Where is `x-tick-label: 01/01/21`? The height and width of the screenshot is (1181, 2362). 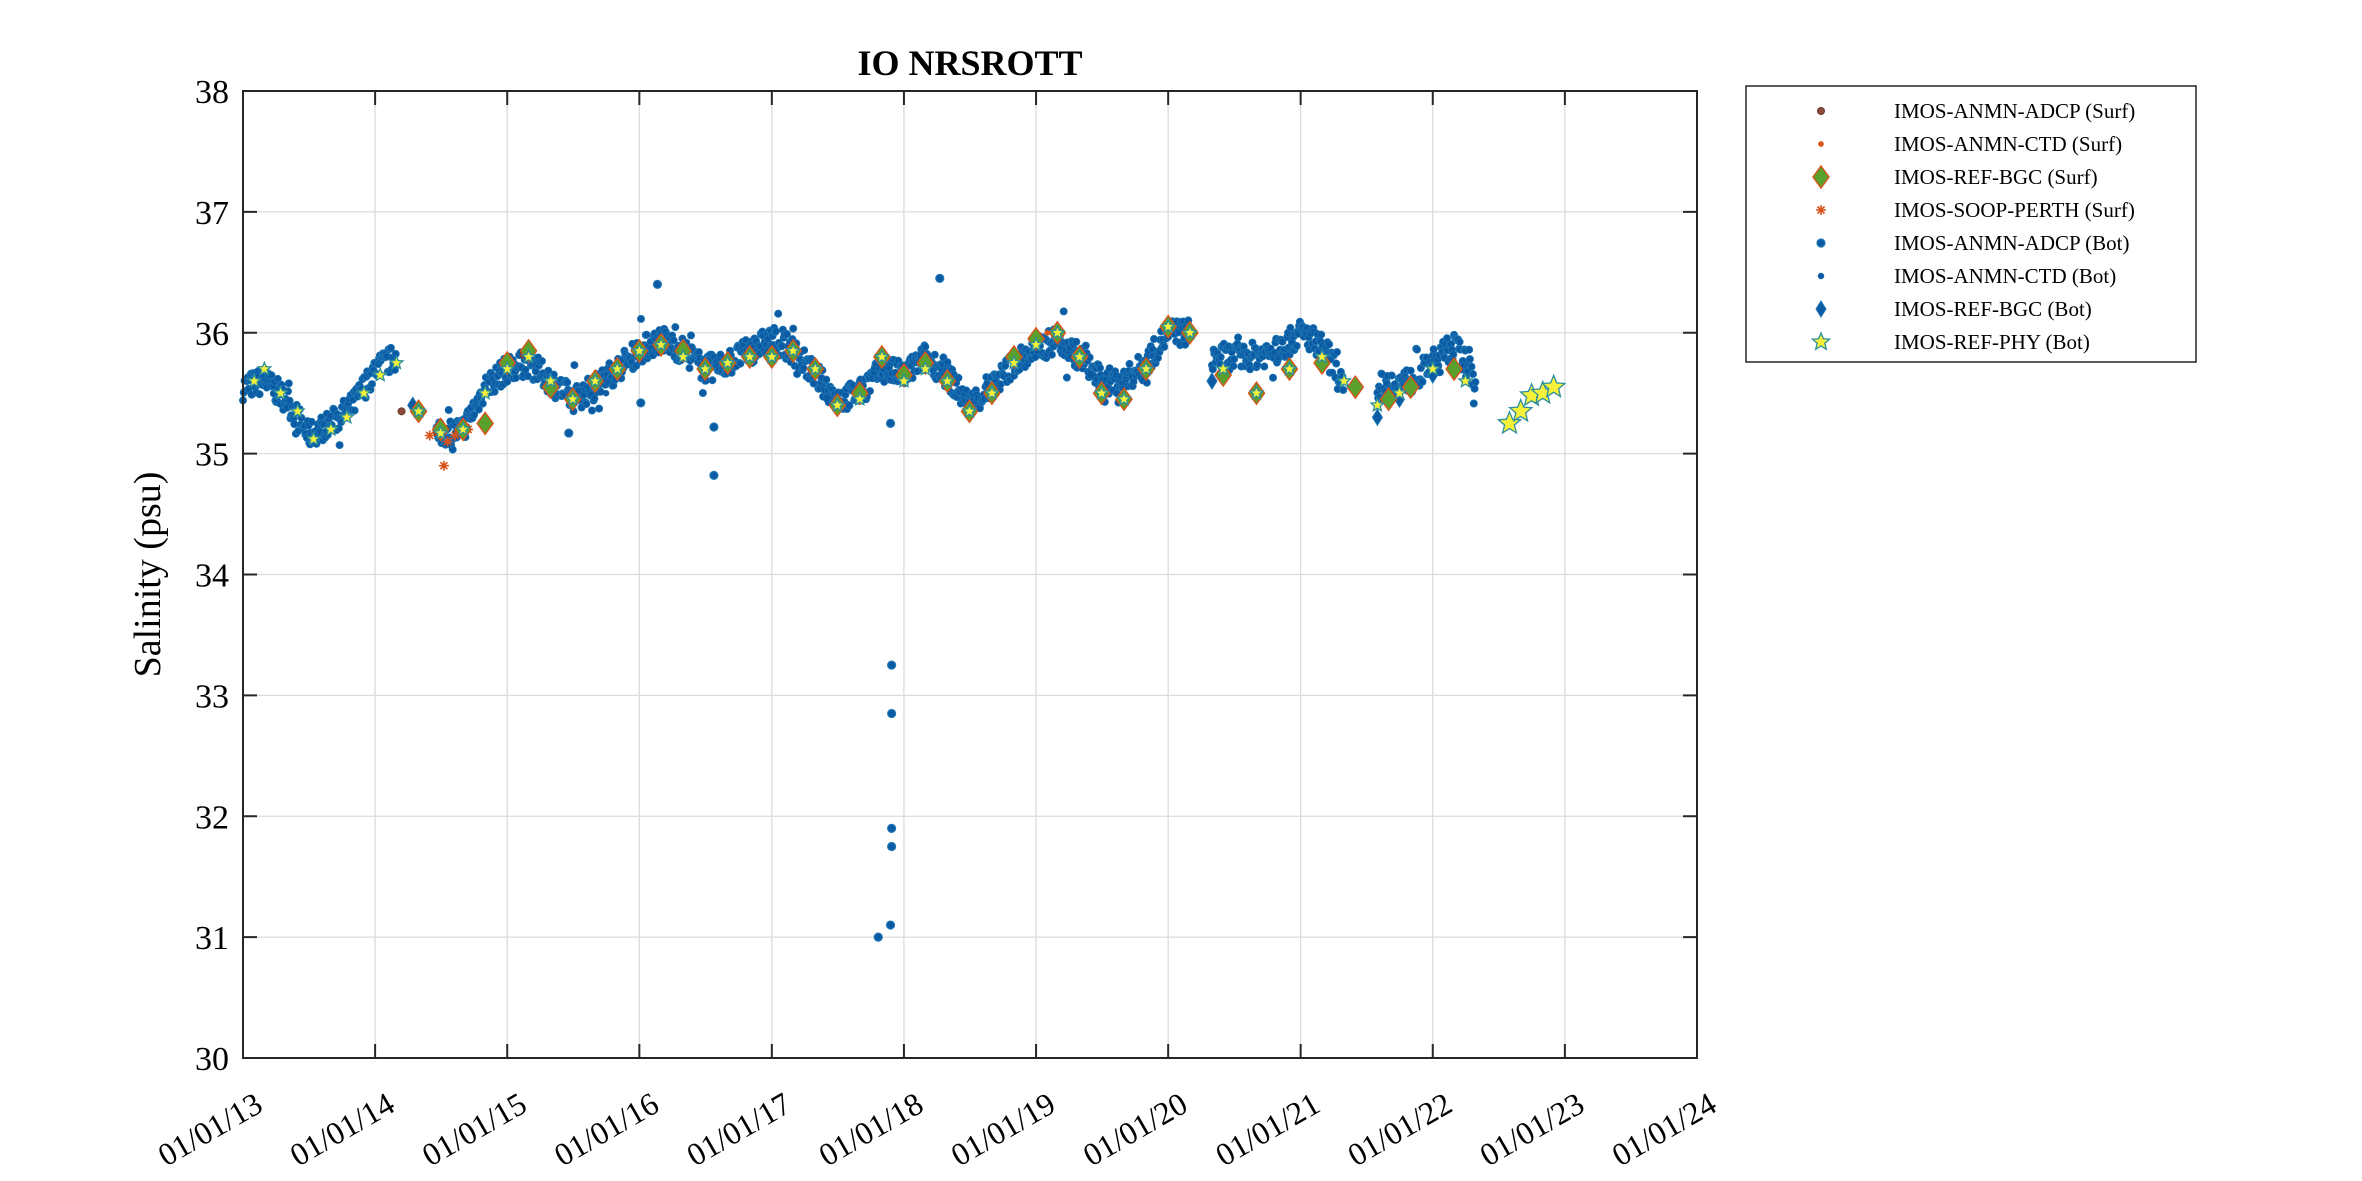 x-tick-label: 01/01/21 is located at coordinates (1267, 1129).